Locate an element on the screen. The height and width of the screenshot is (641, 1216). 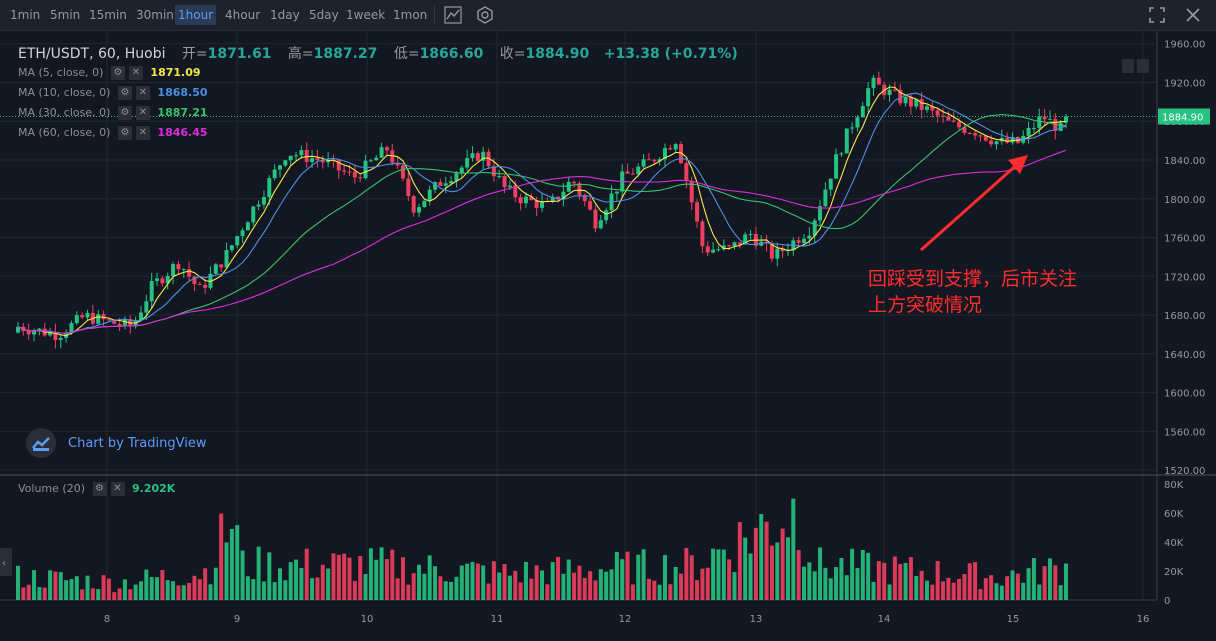
interval-30min: 30min is located at coordinates (155, 15).